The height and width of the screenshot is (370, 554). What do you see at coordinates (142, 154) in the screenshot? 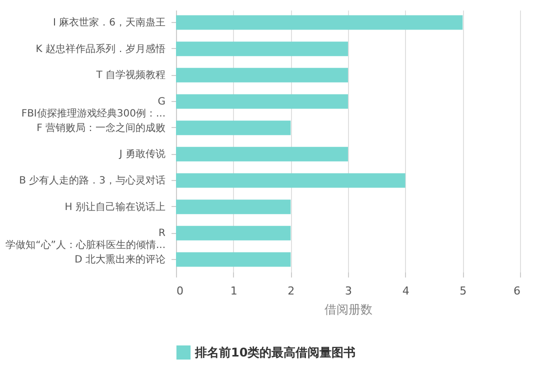
I see `y-tick-label: J 勇敢传说` at bounding box center [142, 154].